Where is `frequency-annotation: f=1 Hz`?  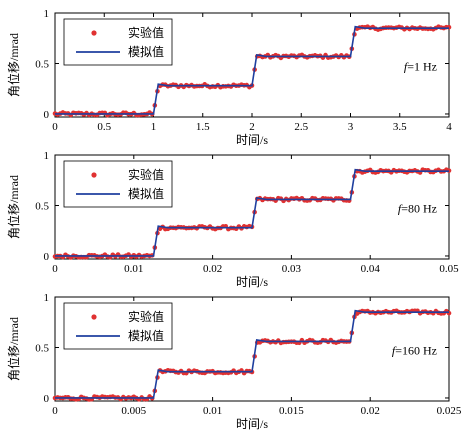
frequency-annotation: f=1 Hz is located at coordinates (420, 67).